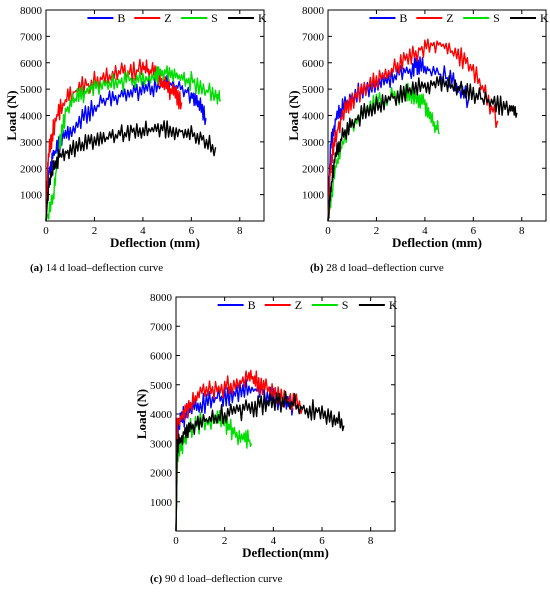 The image size is (550, 594). Describe the element at coordinates (103, 268) in the screenshot. I see `caption-text: 14 d load–deflection curve` at that location.